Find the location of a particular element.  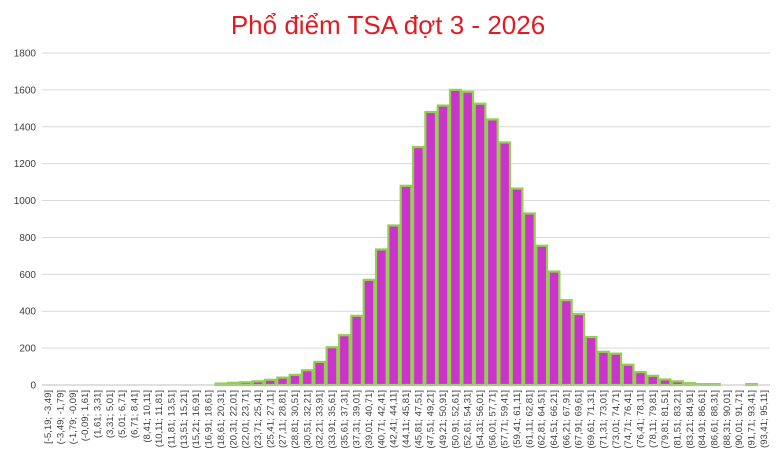

x-category-label: (-0,09; 1,61] is located at coordinates (85, 415).